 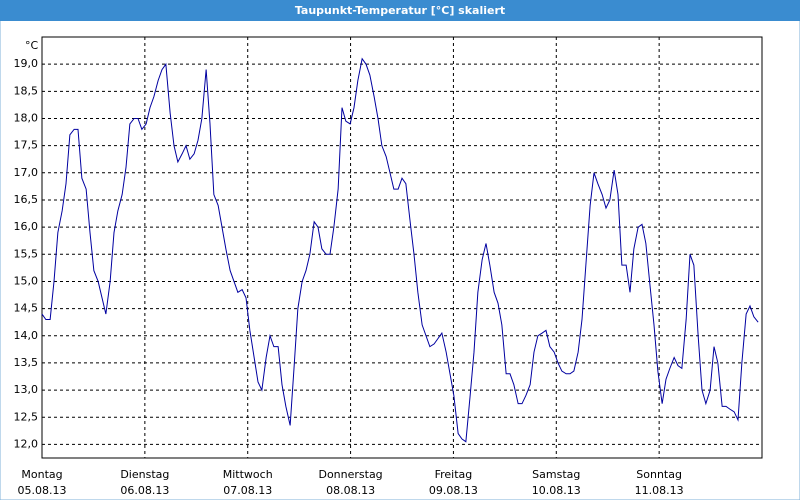 I want to click on y-tick-label: 17,0, so click(x=26, y=172).